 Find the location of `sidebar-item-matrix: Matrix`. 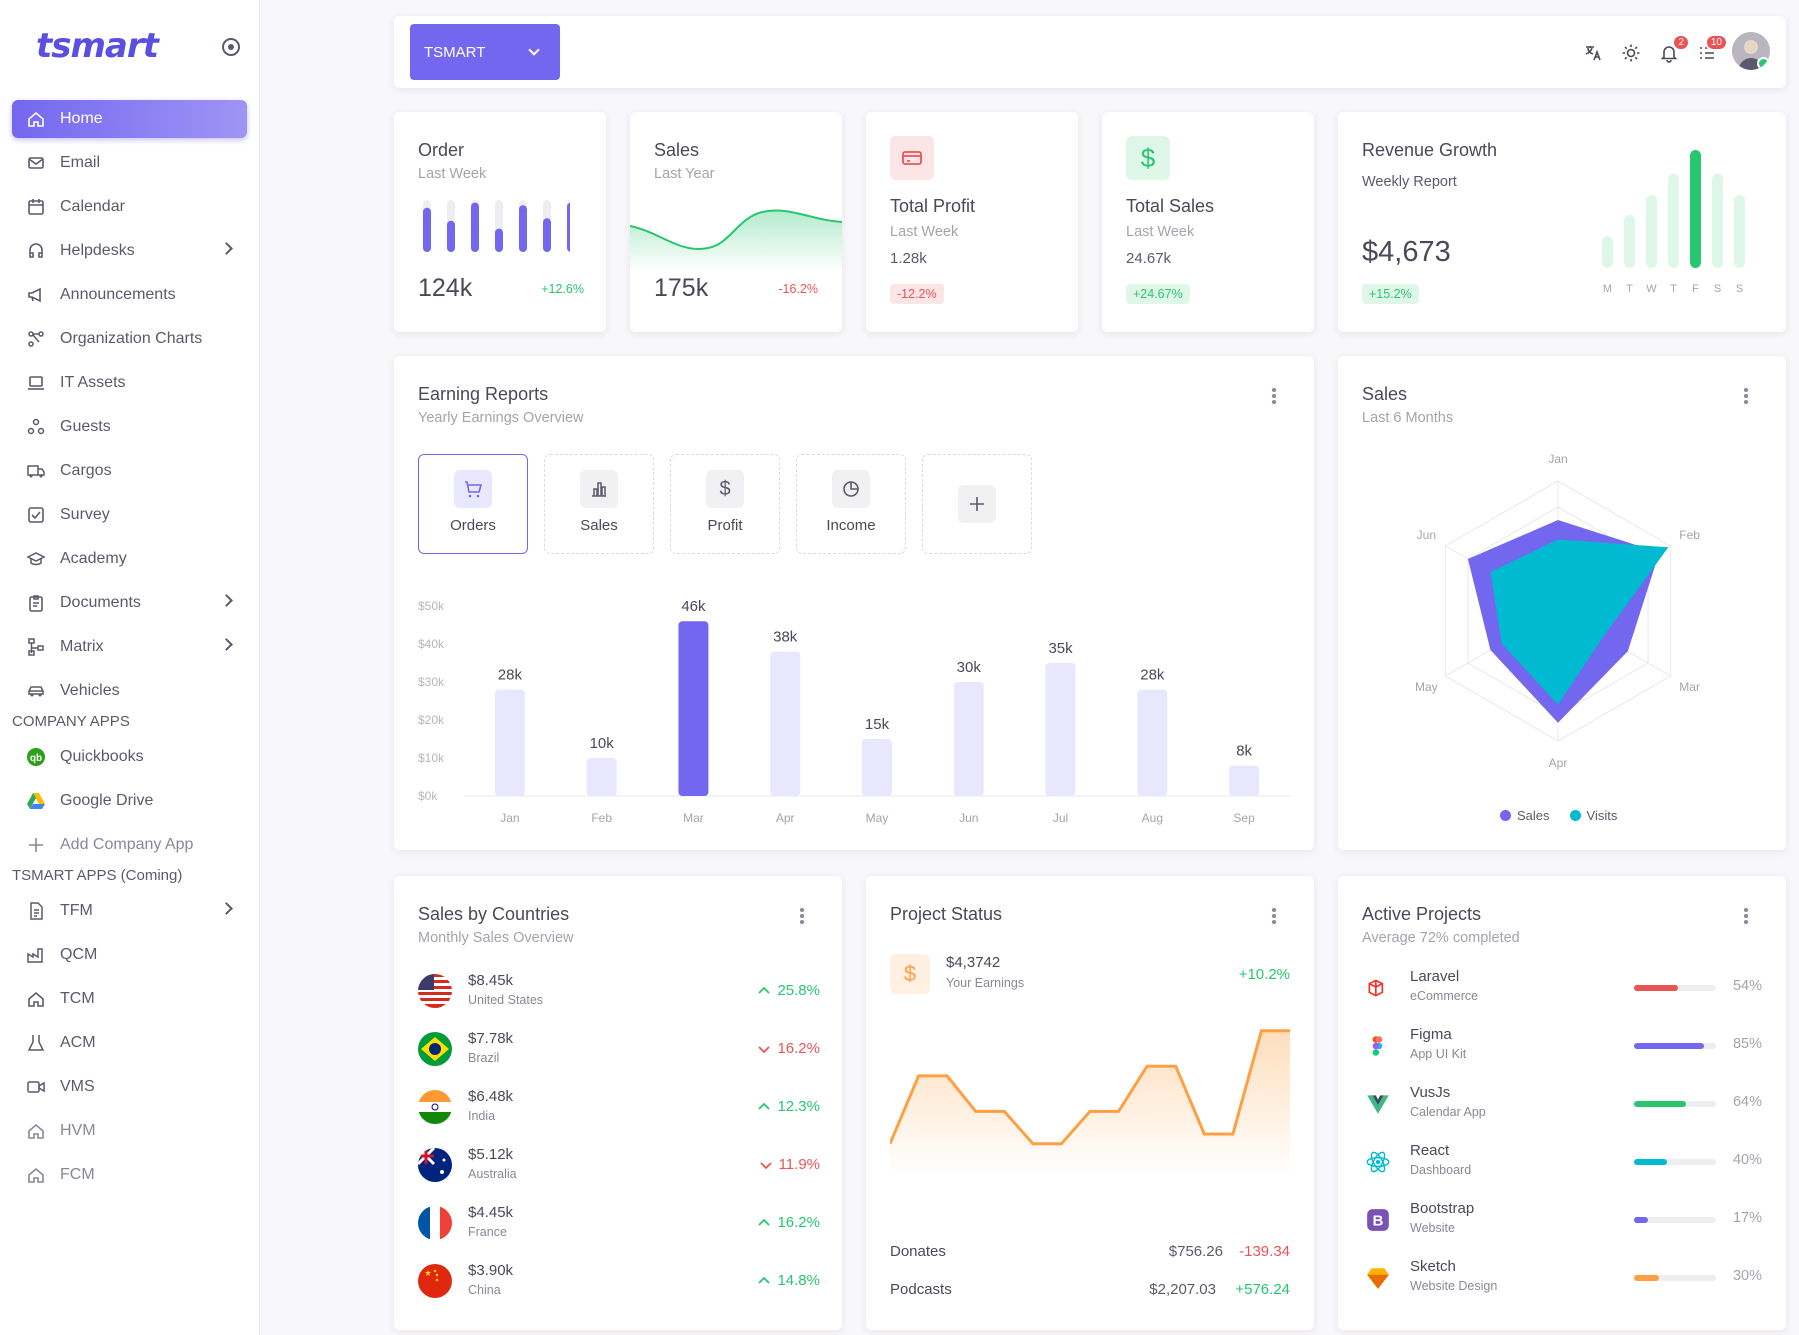

sidebar-item-matrix: Matrix is located at coordinates (129, 647).